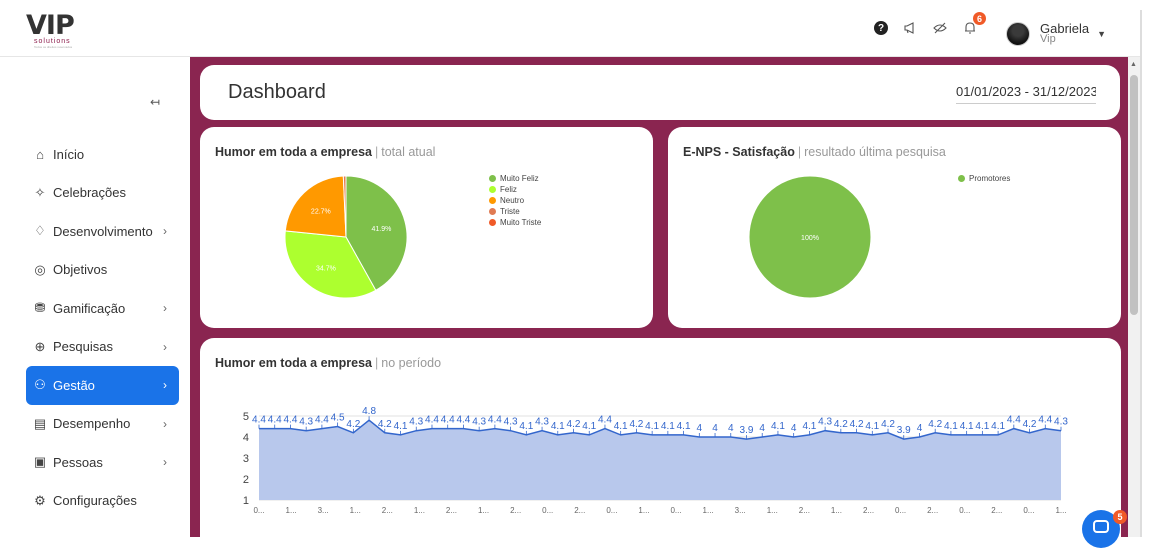  Describe the element at coordinates (102, 193) in the screenshot. I see `sidebar-item-celebracoes: ✧ Celebrações` at that location.